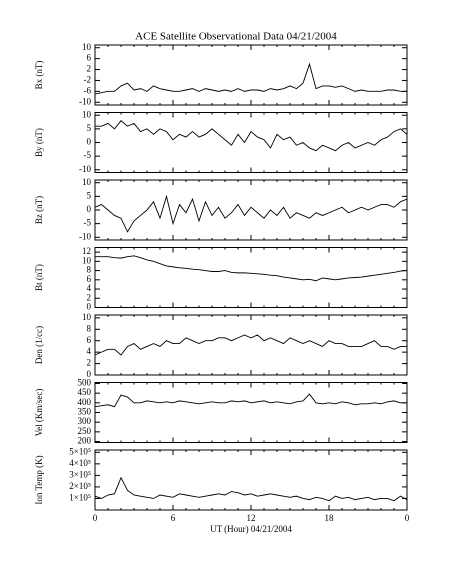  I want to click on y-axis-label: By (nT), so click(39, 142).